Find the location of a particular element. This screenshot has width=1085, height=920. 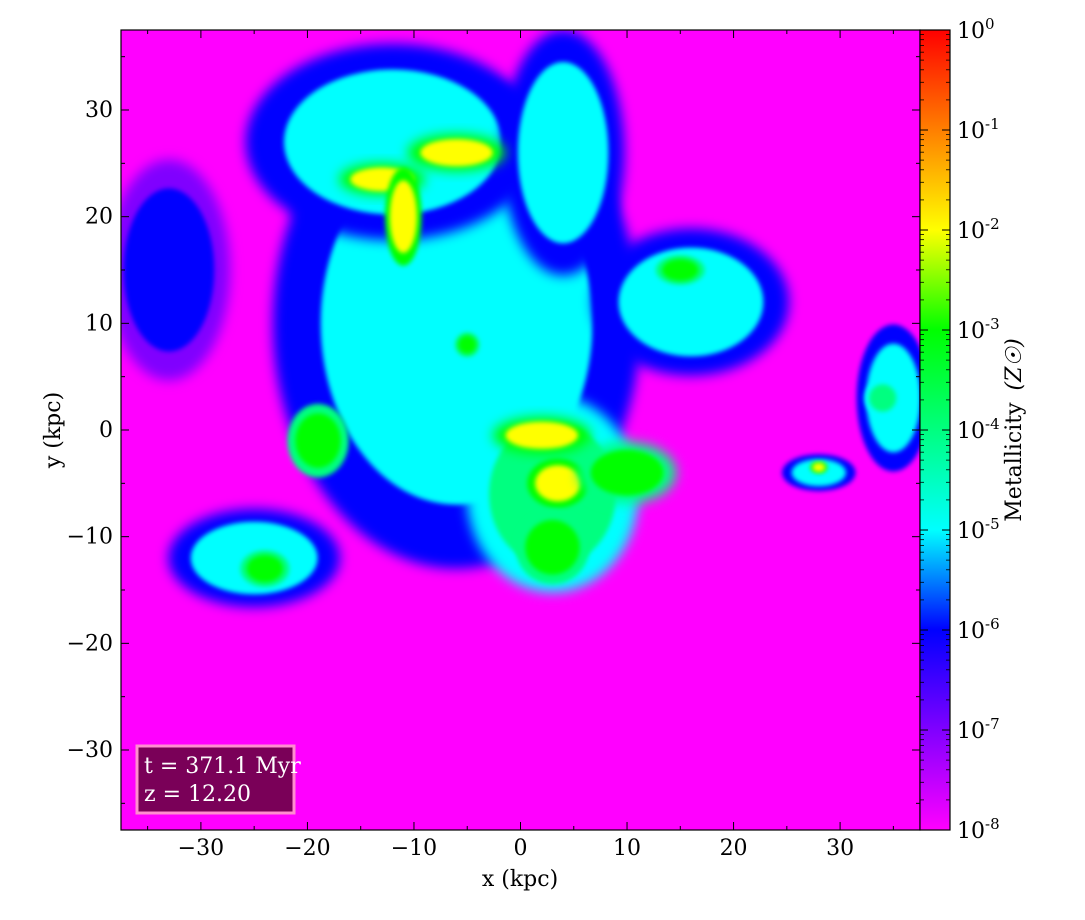

colorbar-label: Metallicity (Z☉) is located at coordinates (1014, 429).